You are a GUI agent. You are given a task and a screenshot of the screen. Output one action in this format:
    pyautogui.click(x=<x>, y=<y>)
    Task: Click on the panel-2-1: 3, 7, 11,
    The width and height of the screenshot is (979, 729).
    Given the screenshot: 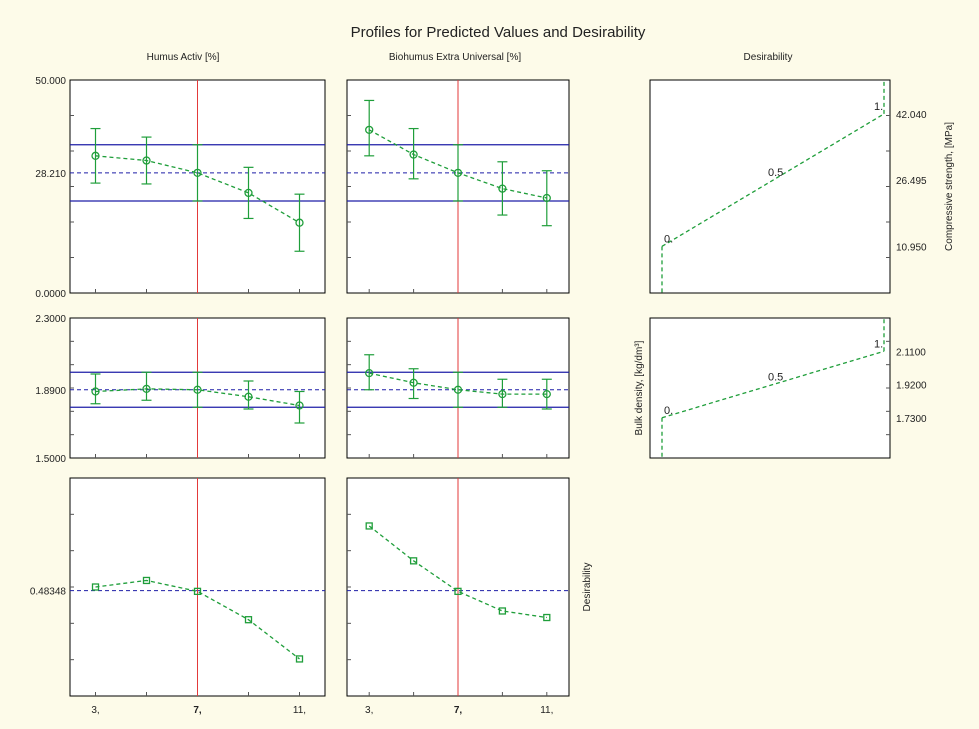 What is the action you would take?
    pyautogui.click(x=458, y=596)
    